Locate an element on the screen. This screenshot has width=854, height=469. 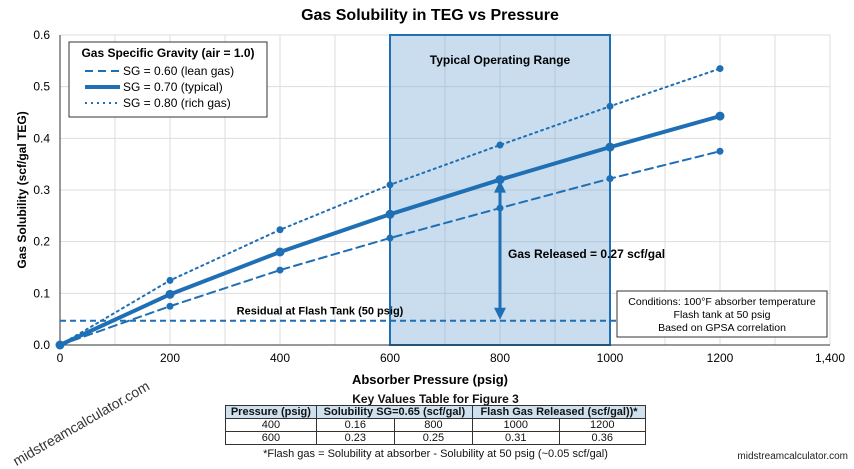
table-cell: 0.36 is located at coordinates (602, 438).